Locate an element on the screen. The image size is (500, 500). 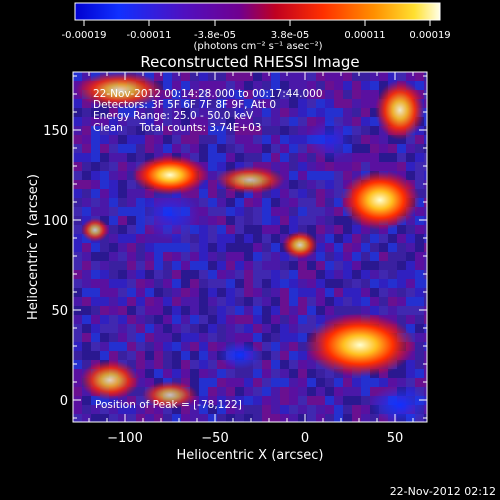
x-tick-label: 50 is located at coordinates (395, 438).